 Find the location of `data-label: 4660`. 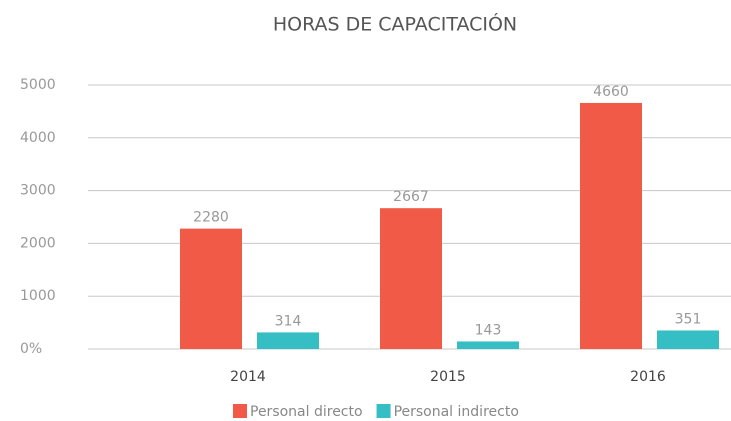

data-label: 4660 is located at coordinates (611, 92).